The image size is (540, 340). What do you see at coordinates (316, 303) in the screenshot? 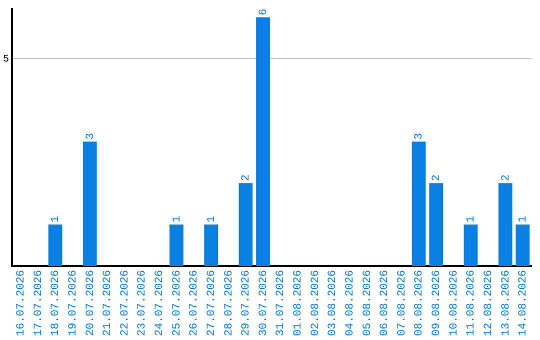
I see `x-tick-label: 02.08.2026` at bounding box center [316, 303].